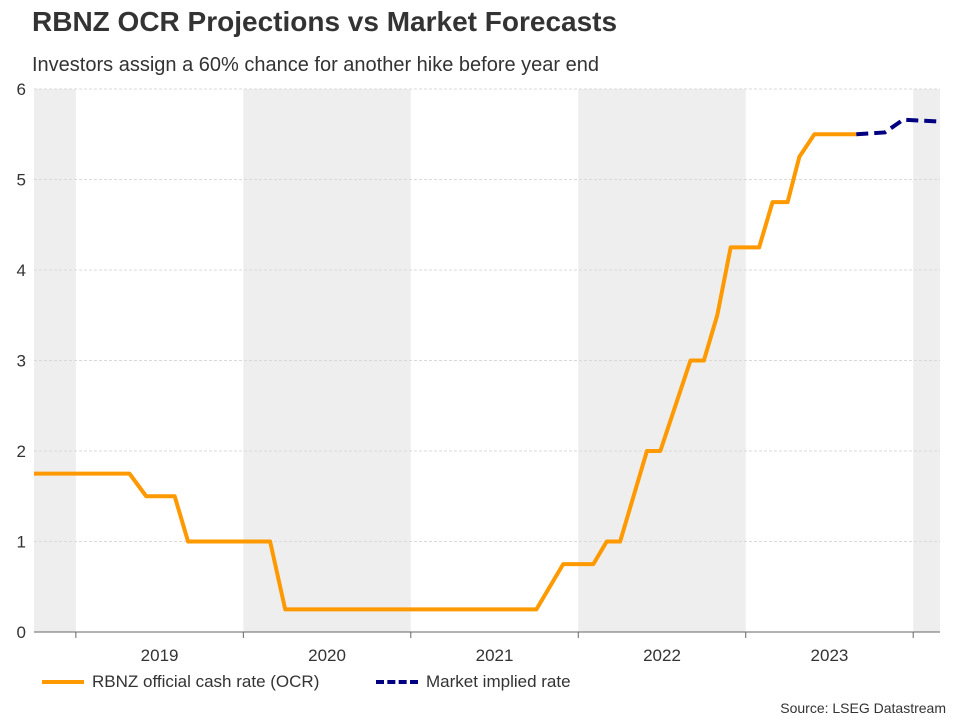  Describe the element at coordinates (495, 655) in the screenshot. I see `x-tick-label: 2021` at that location.